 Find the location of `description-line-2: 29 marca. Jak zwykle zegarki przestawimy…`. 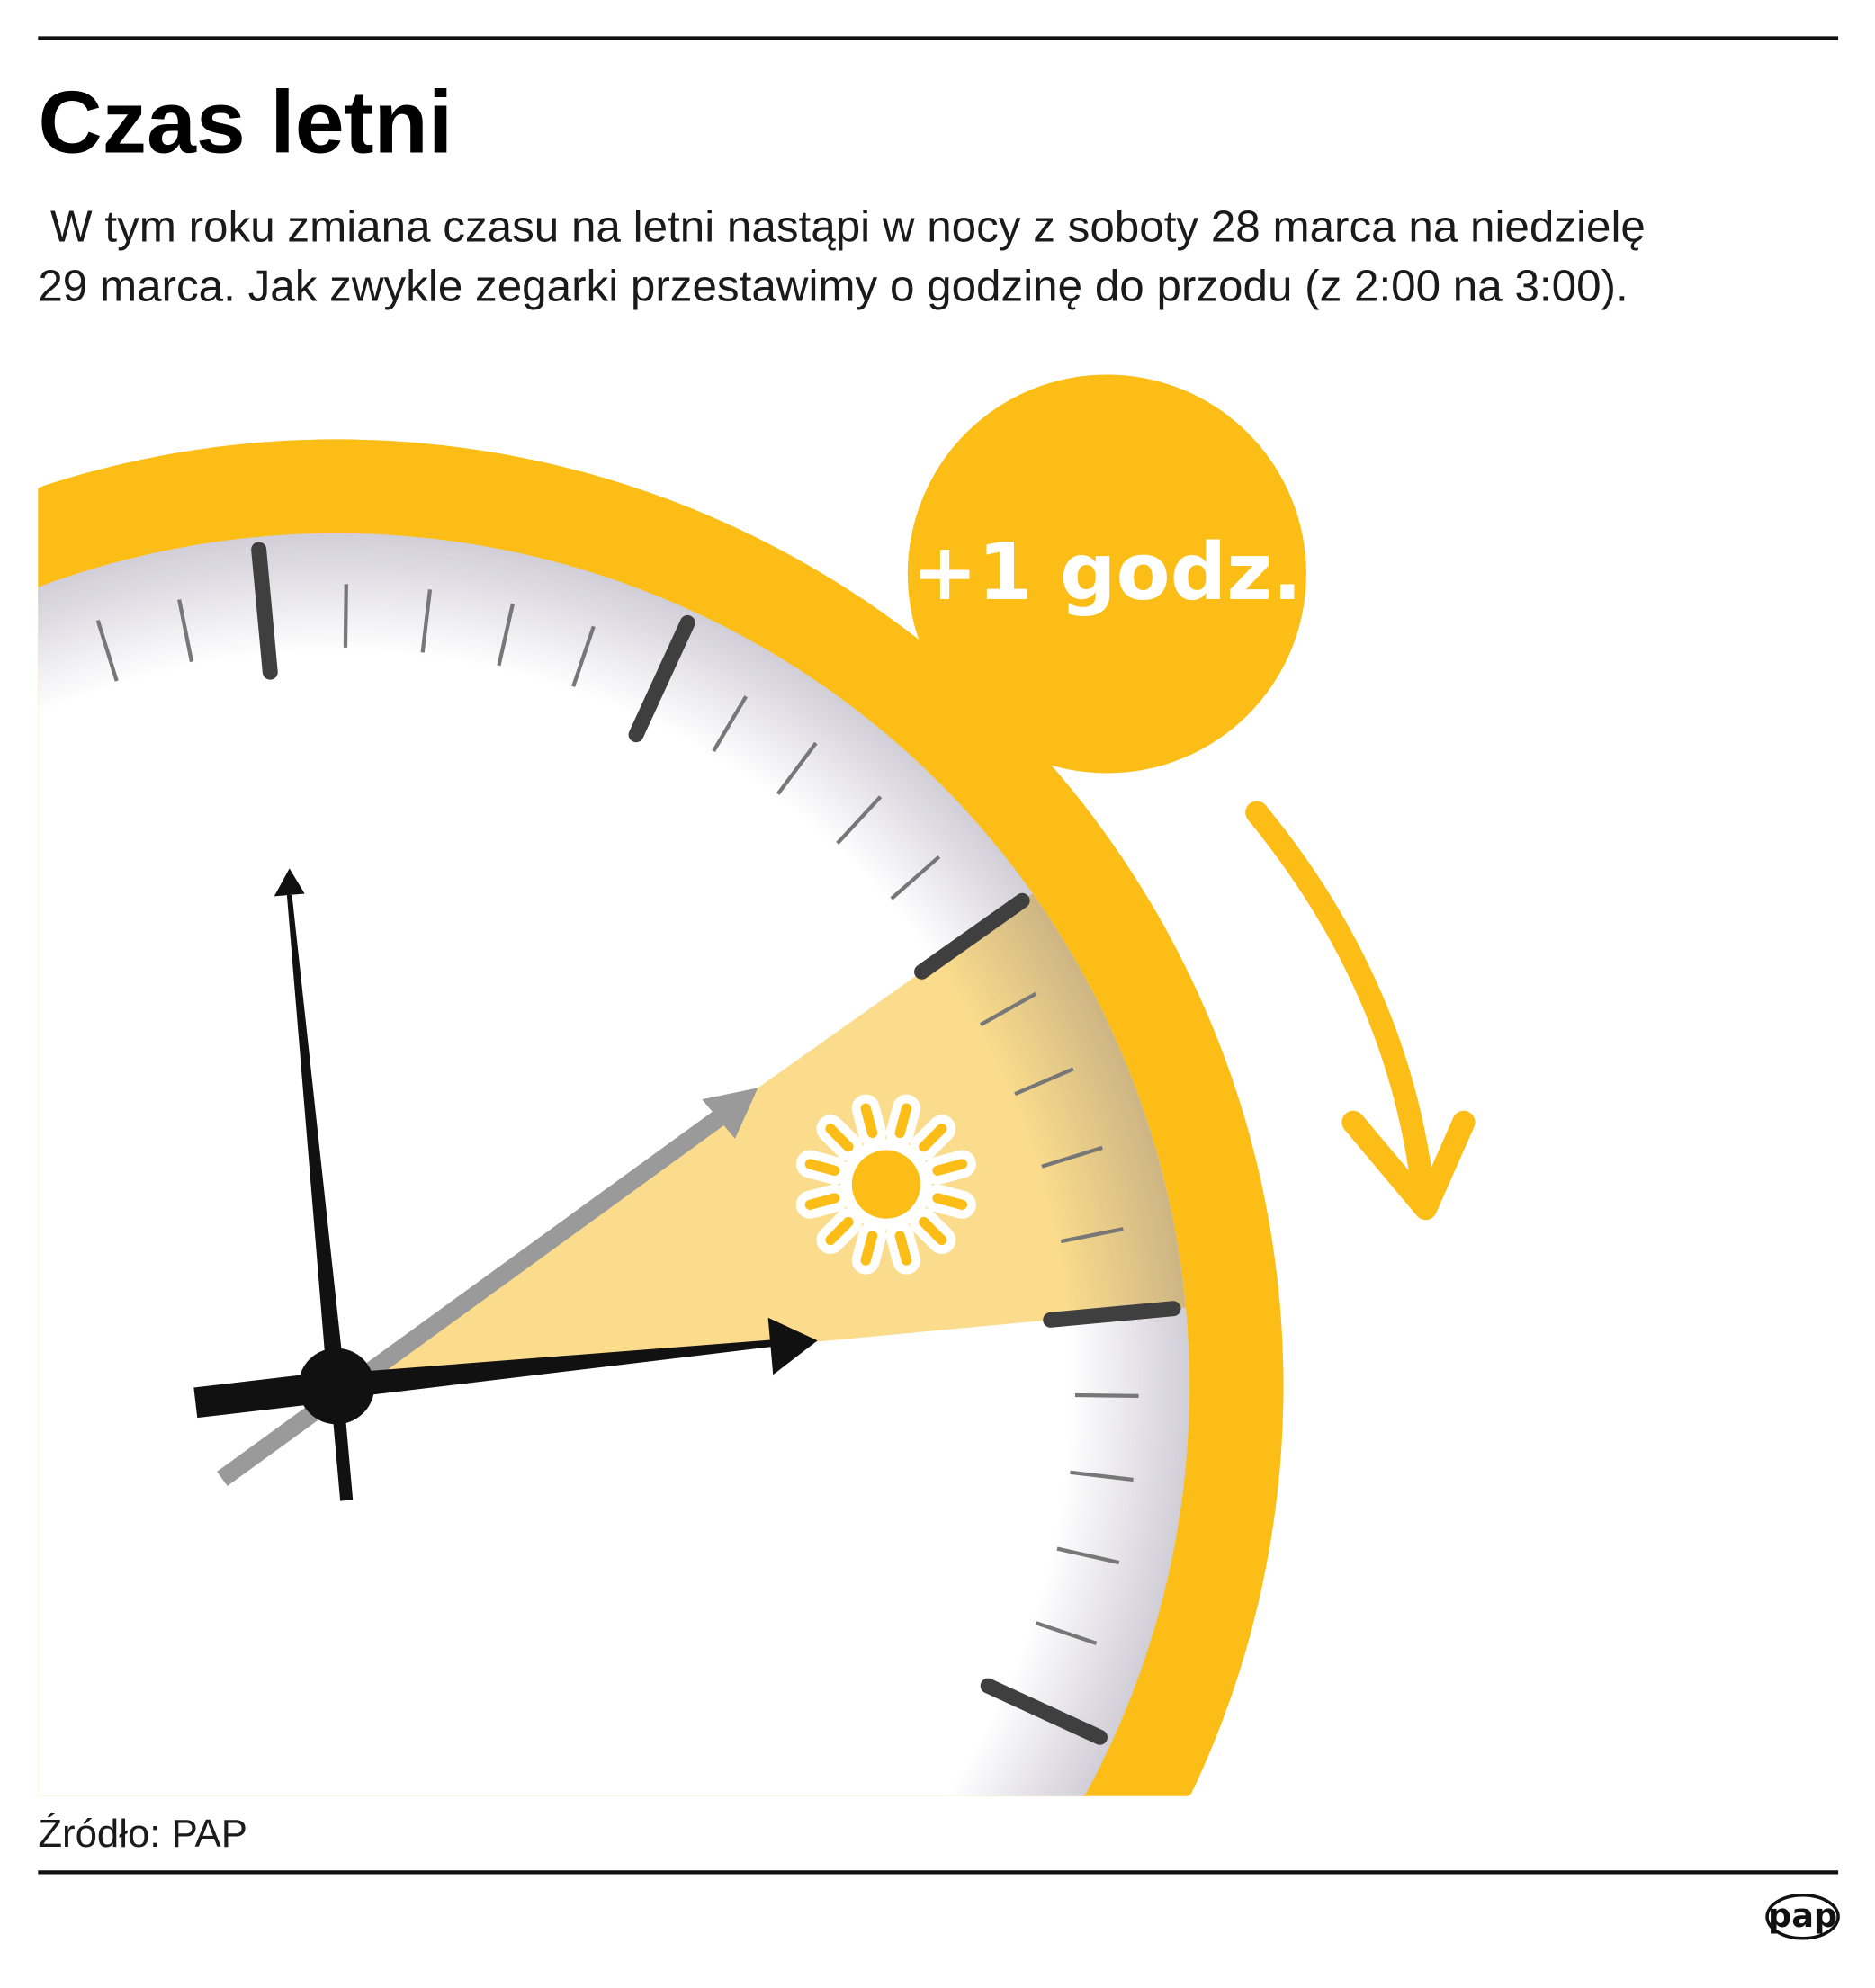

description-line-2: 29 marca. Jak zwykle zegarki przestawimy… is located at coordinates (833, 287).